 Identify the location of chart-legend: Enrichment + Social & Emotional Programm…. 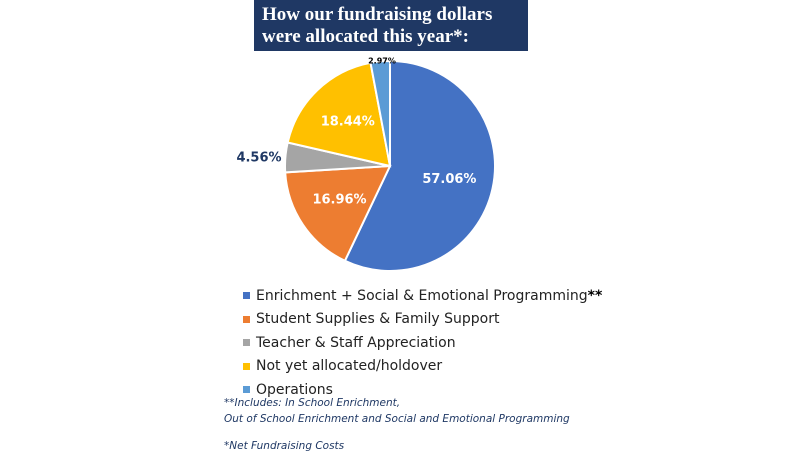
(422, 343).